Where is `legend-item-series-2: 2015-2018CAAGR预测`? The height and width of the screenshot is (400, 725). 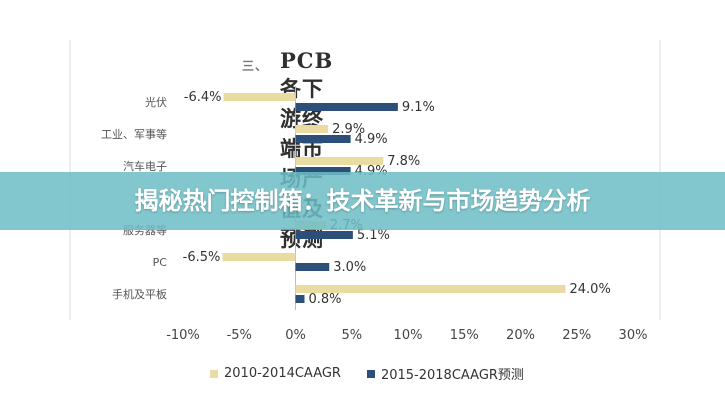 legend-item-series-2: 2015-2018CAAGR预测 is located at coordinates (445, 373).